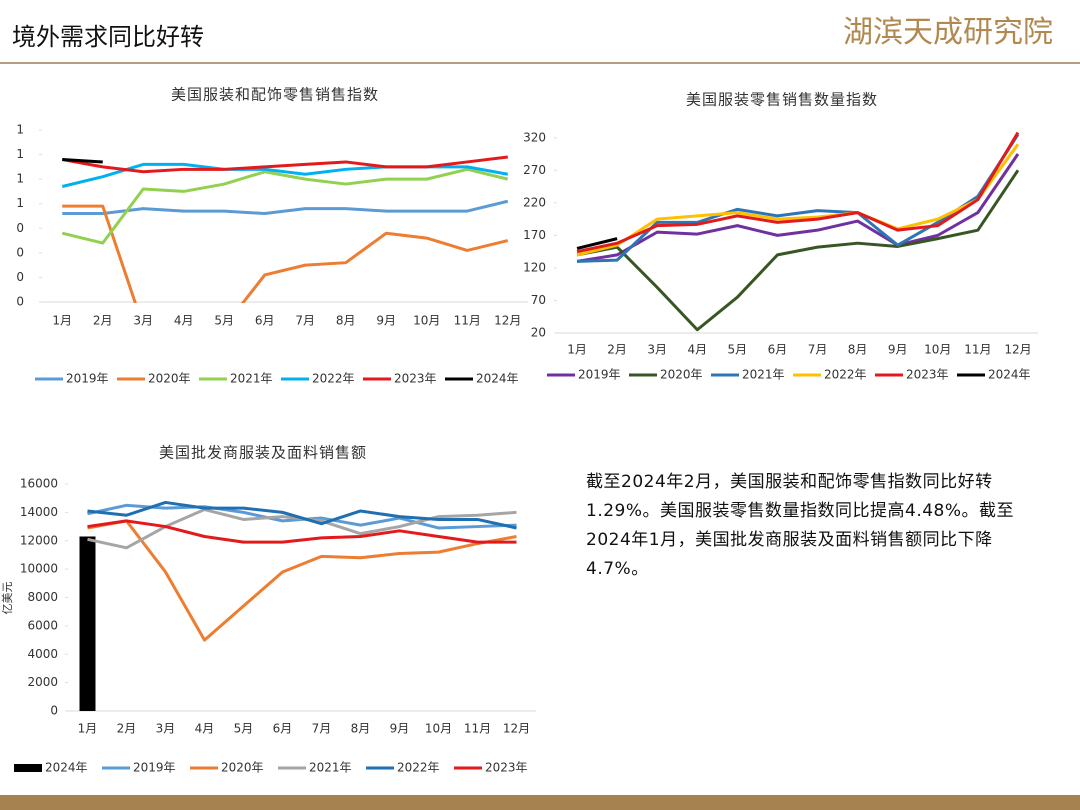 Image resolution: width=1080 pixels, height=810 pixels. I want to click on y-tick-label: 270, so click(534, 170).